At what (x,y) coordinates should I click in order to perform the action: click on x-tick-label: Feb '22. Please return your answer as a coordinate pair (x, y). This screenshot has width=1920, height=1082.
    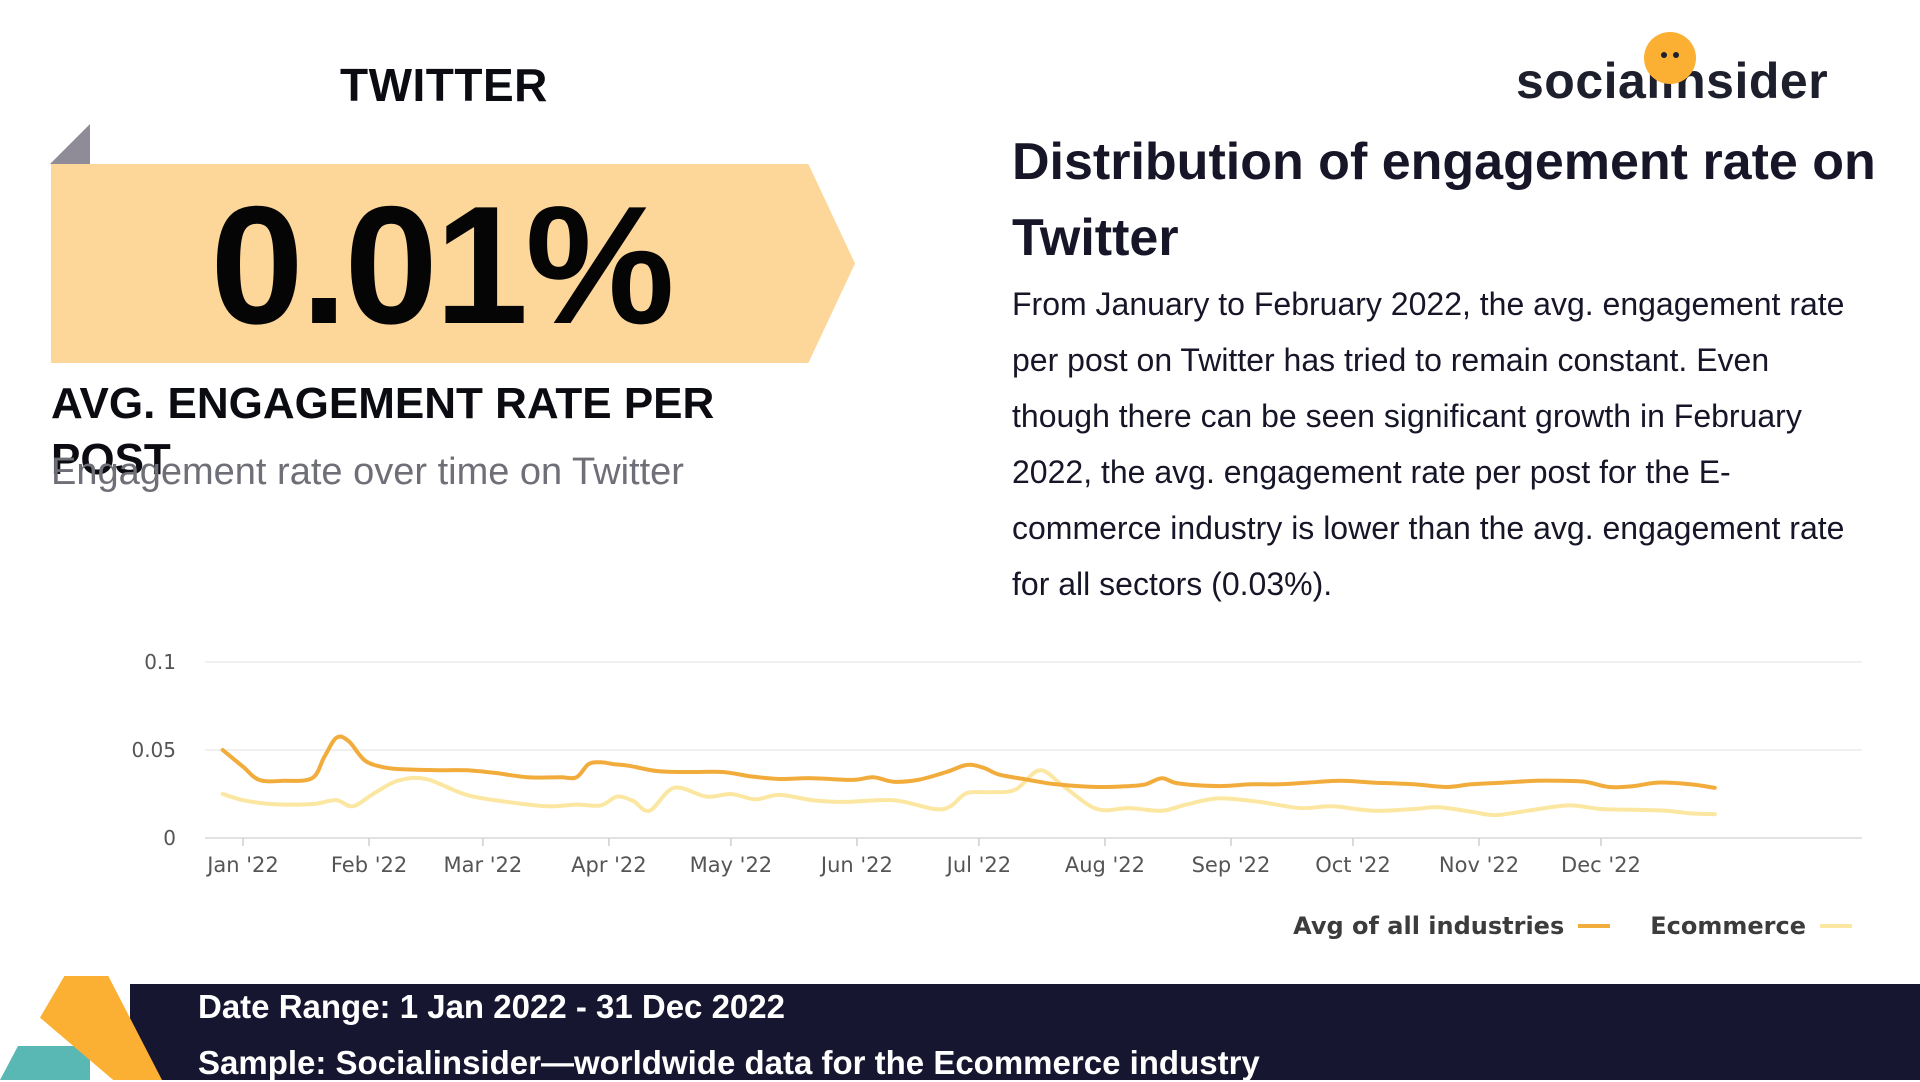
    Looking at the image, I should click on (369, 865).